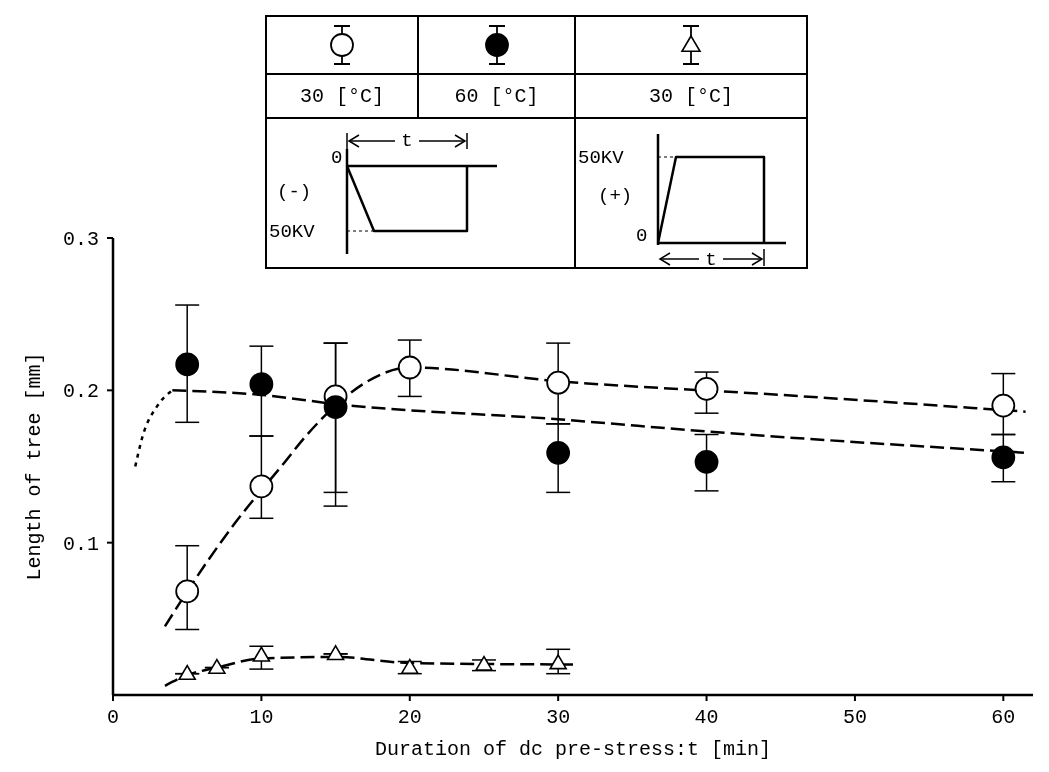 This screenshot has width=1049, height=772. Describe the element at coordinates (558, 718) in the screenshot. I see `x-tick-label: 30` at that location.